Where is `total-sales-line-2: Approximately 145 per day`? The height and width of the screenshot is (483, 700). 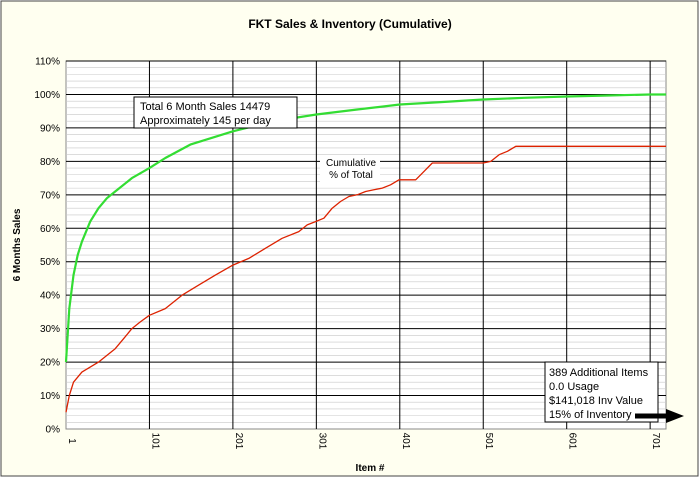
total-sales-line-2: Approximately 145 per day is located at coordinates (205, 121).